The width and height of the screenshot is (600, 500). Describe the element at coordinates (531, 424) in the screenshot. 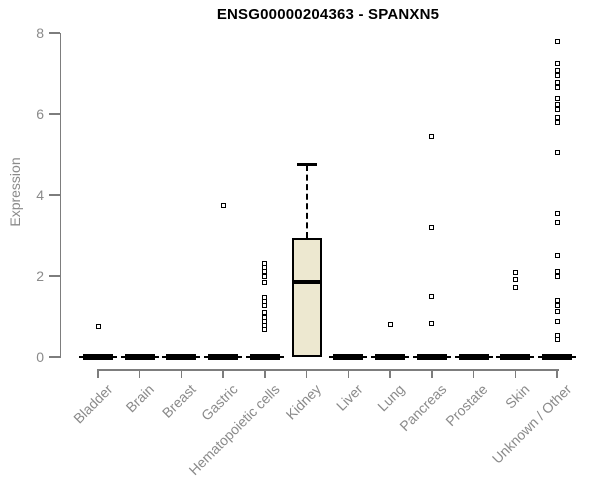

I see `x-tick-label: Unknown / Other` at that location.